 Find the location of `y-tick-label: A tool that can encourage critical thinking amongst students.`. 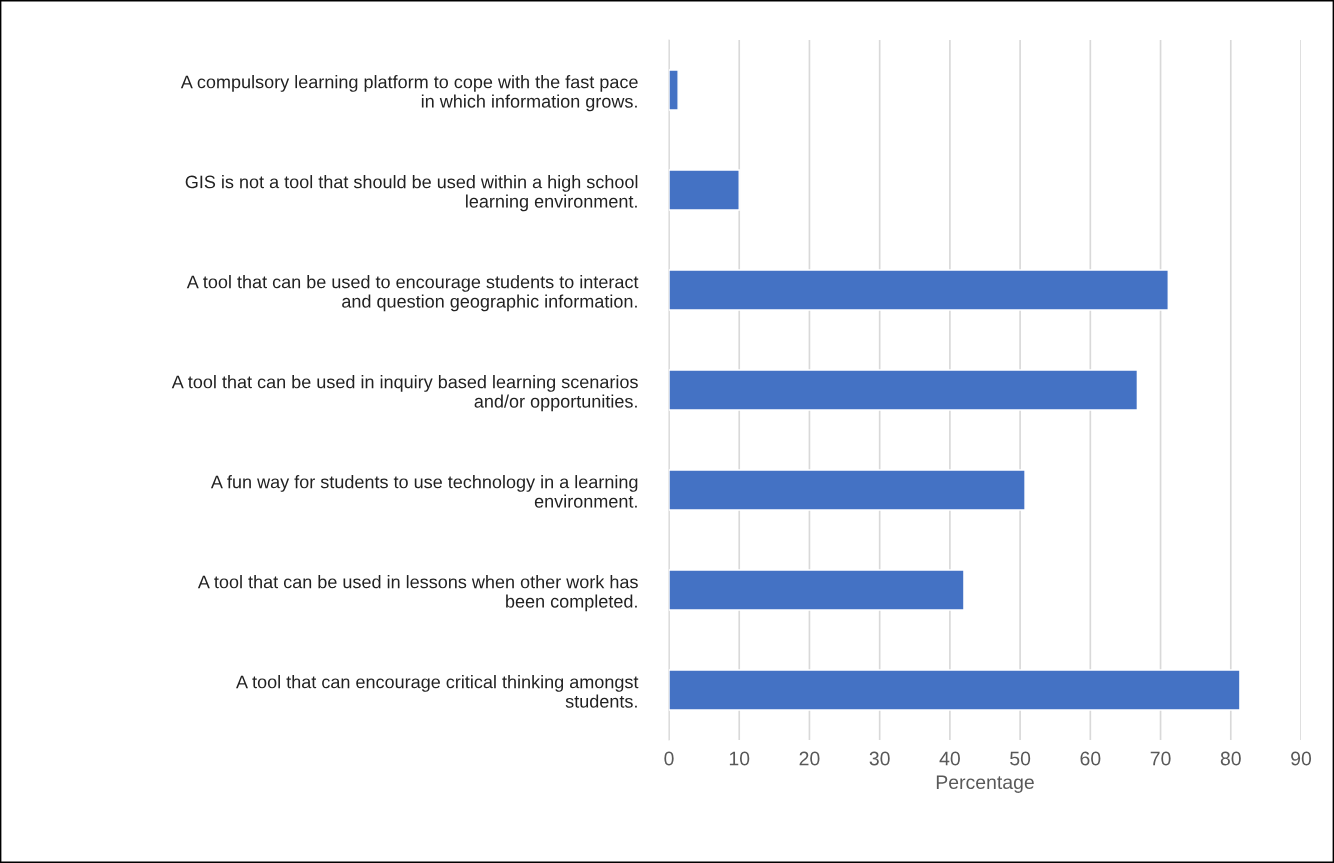

y-tick-label: A tool that can encourage critical thinking amongst students. is located at coordinates (437, 691).